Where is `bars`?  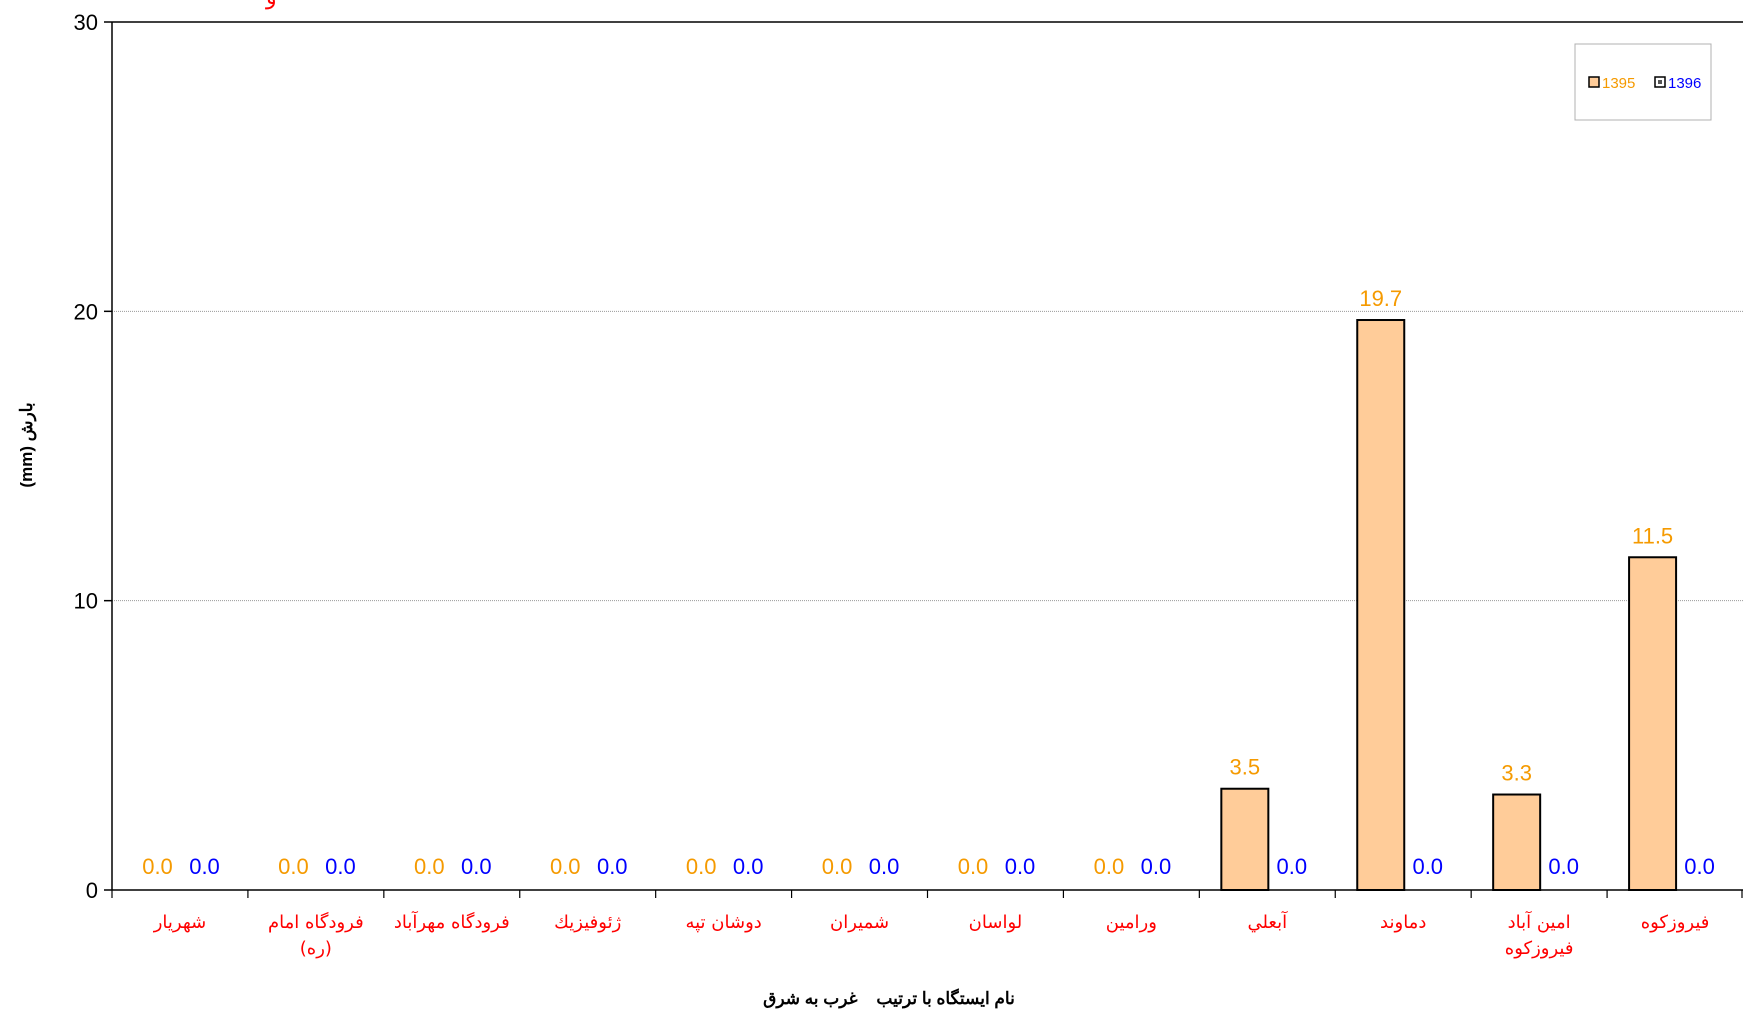
bars is located at coordinates (1449, 605).